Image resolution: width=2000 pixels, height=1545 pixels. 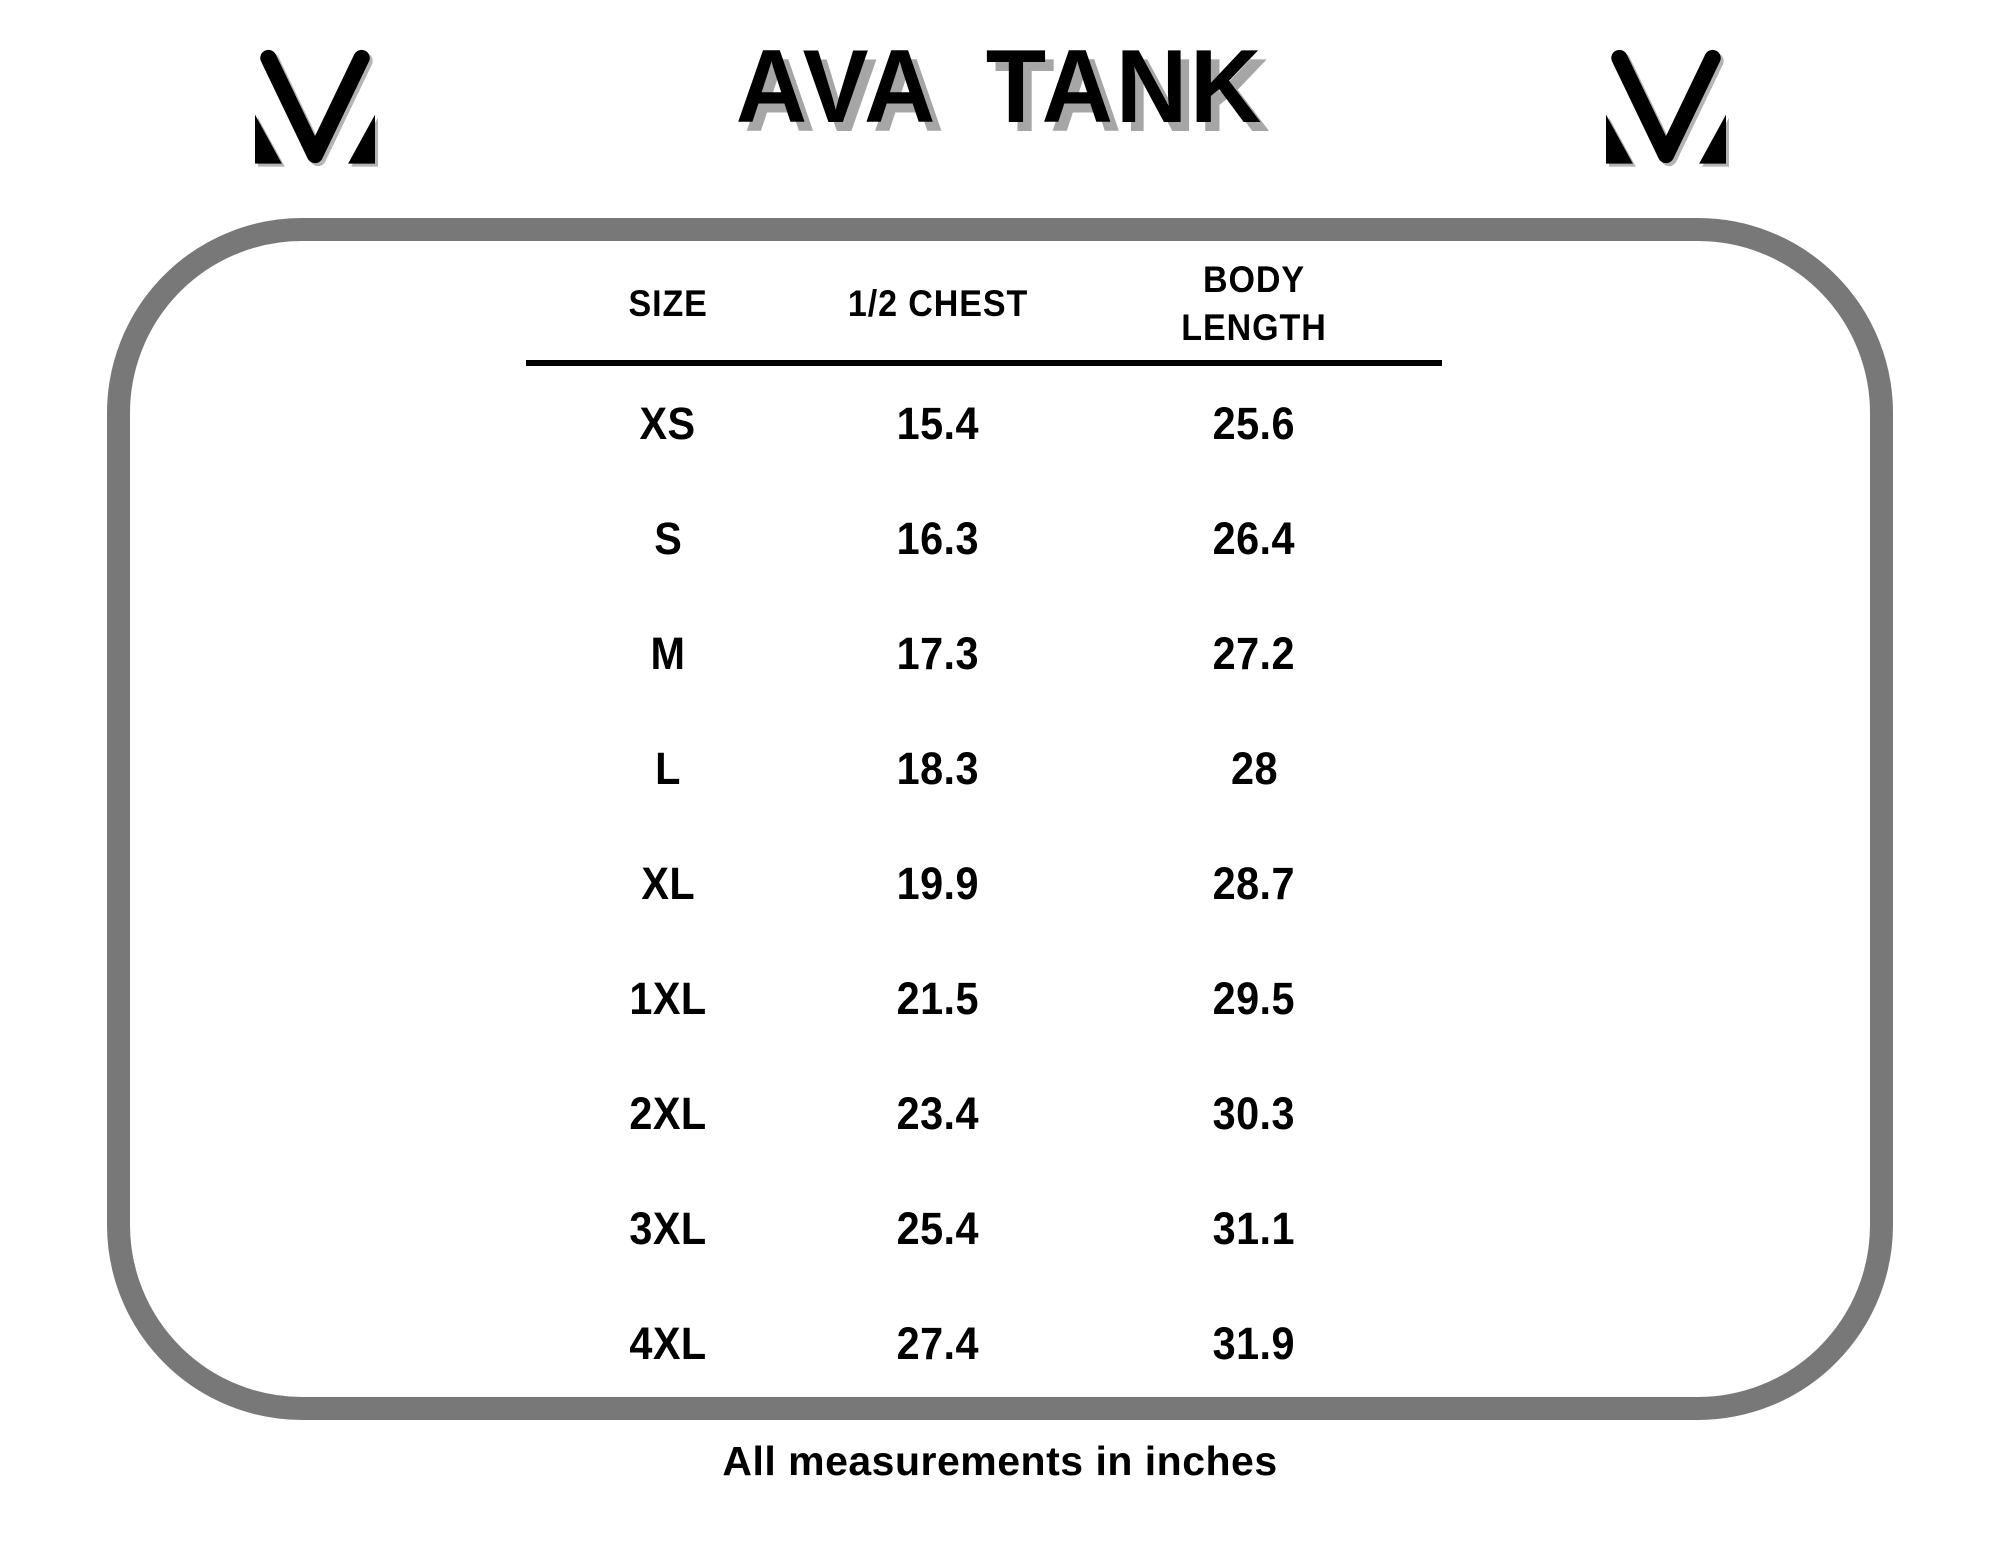 I want to click on size-cell: 4XL, so click(x=668, y=1343).